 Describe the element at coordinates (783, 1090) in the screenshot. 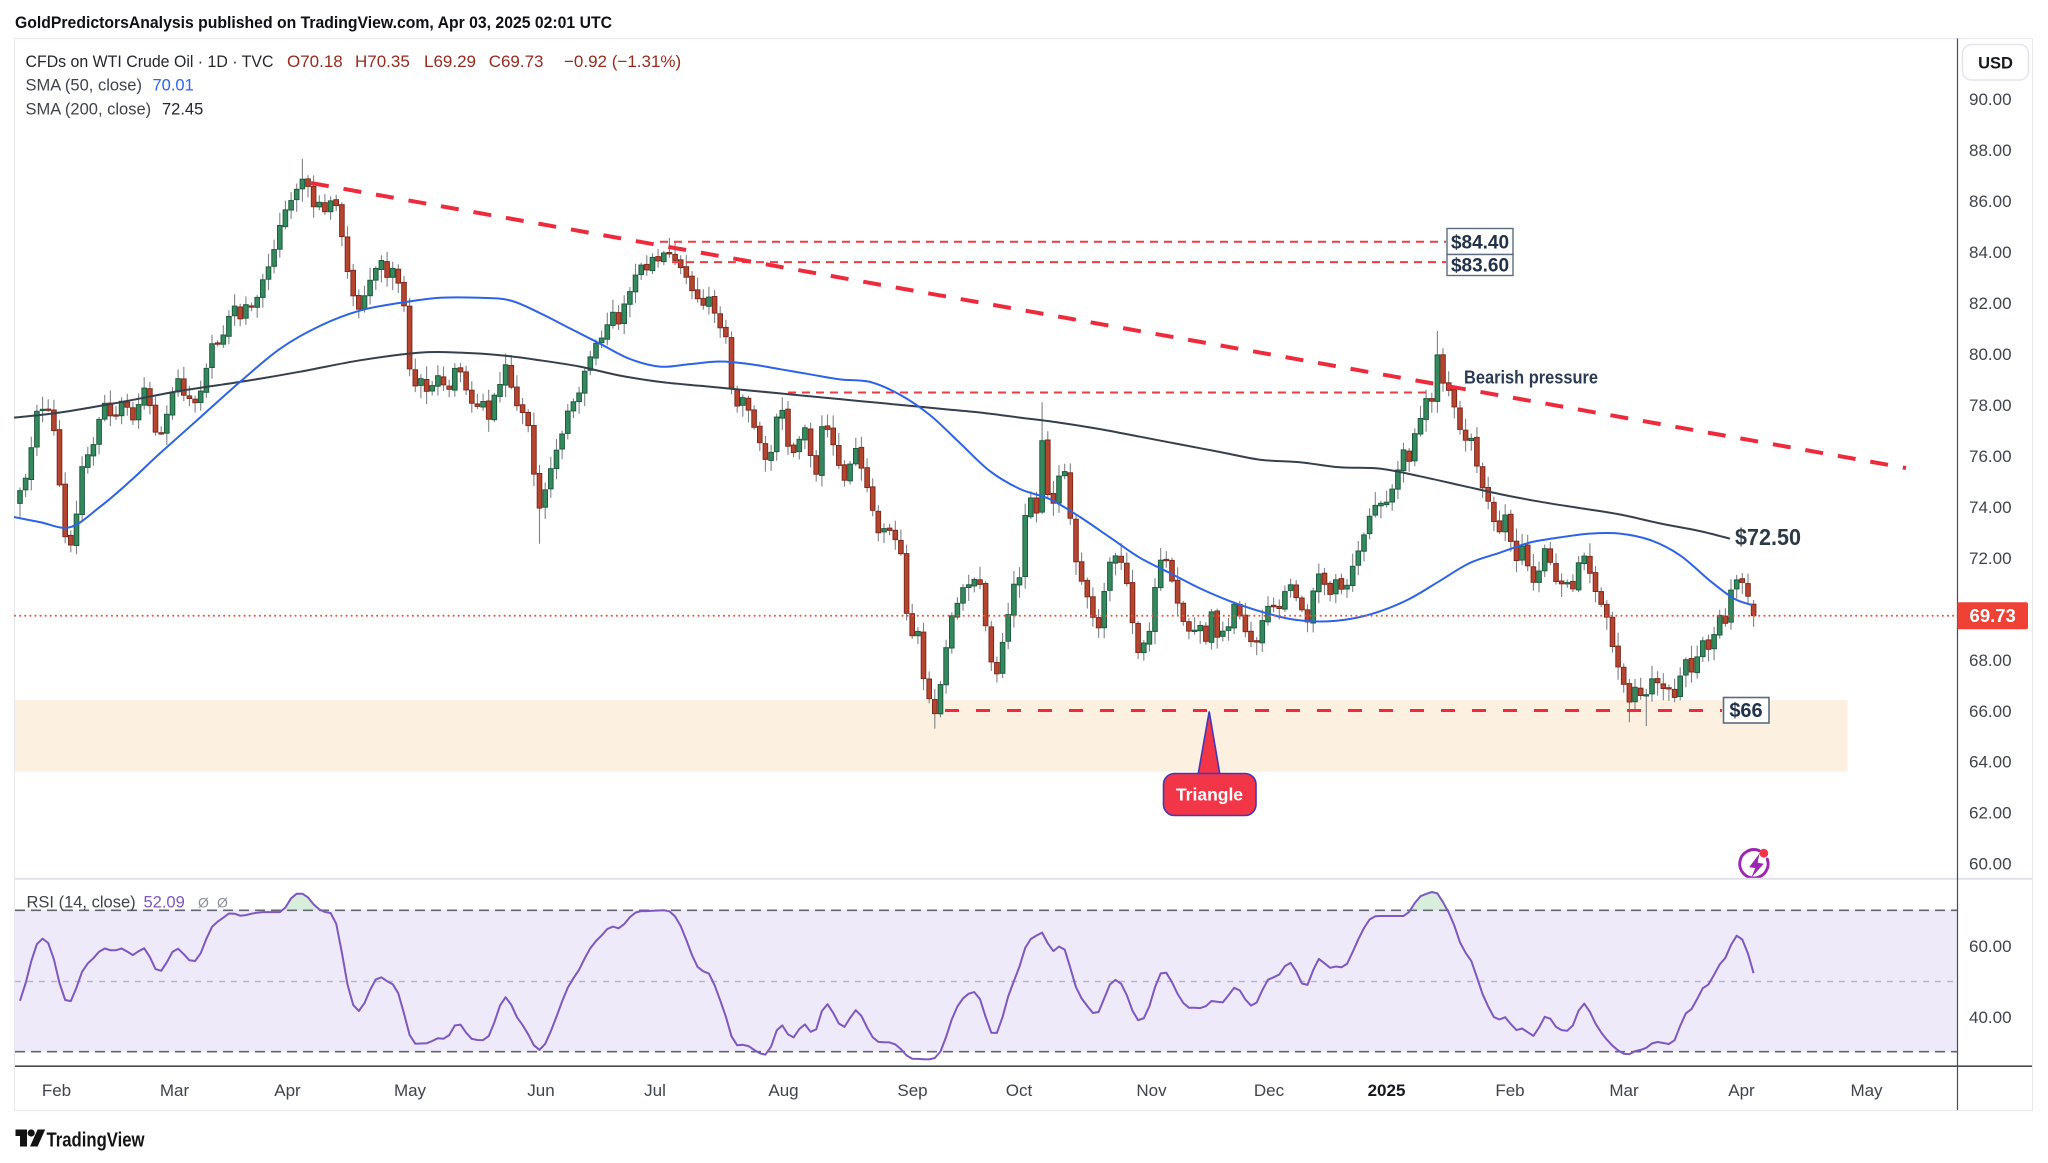

I see `svg-text: Aug` at that location.